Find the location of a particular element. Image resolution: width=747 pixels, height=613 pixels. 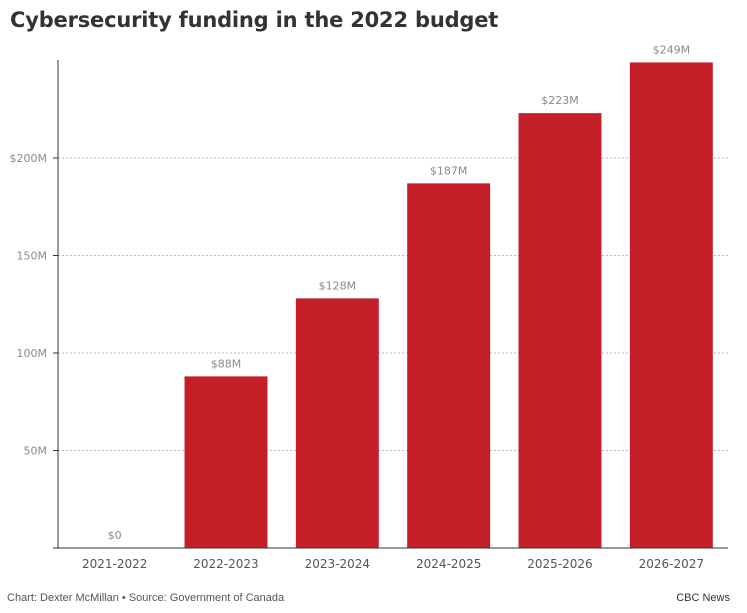

chart-title: Cybersecurity funding in the 2022 budget is located at coordinates (254, 20).